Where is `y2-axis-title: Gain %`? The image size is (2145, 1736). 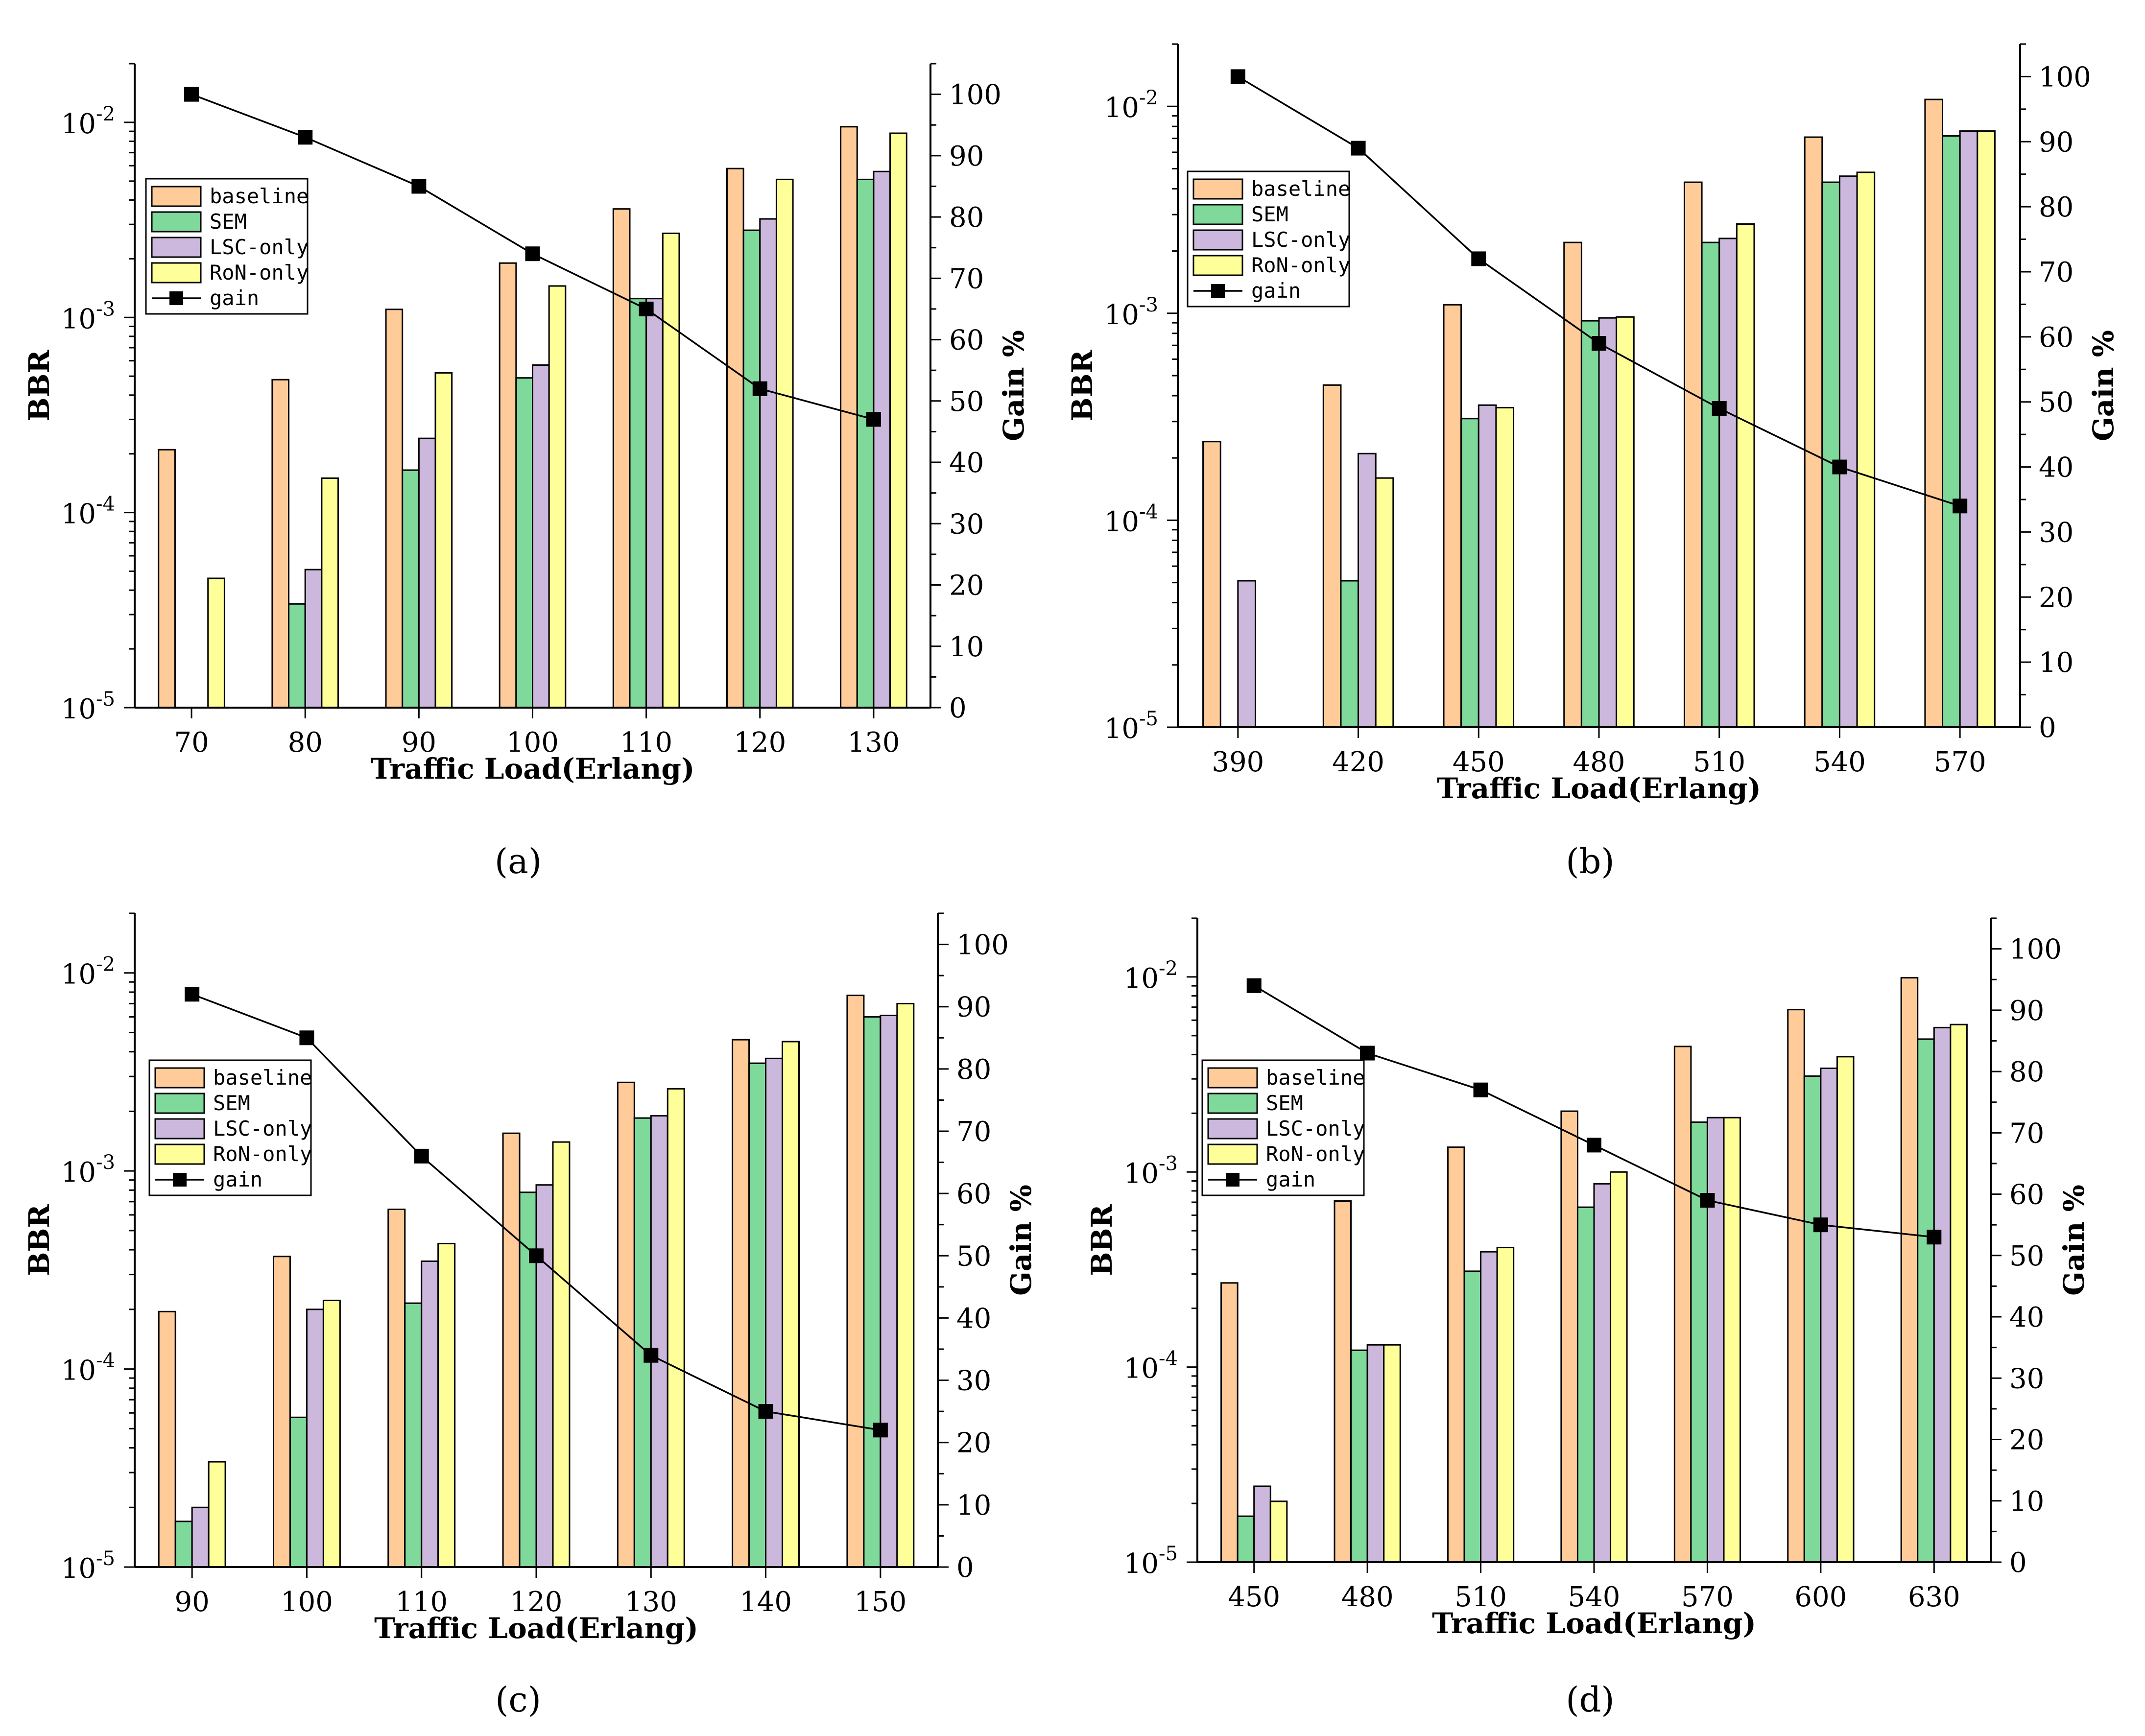 y2-axis-title: Gain % is located at coordinates (2104, 386).